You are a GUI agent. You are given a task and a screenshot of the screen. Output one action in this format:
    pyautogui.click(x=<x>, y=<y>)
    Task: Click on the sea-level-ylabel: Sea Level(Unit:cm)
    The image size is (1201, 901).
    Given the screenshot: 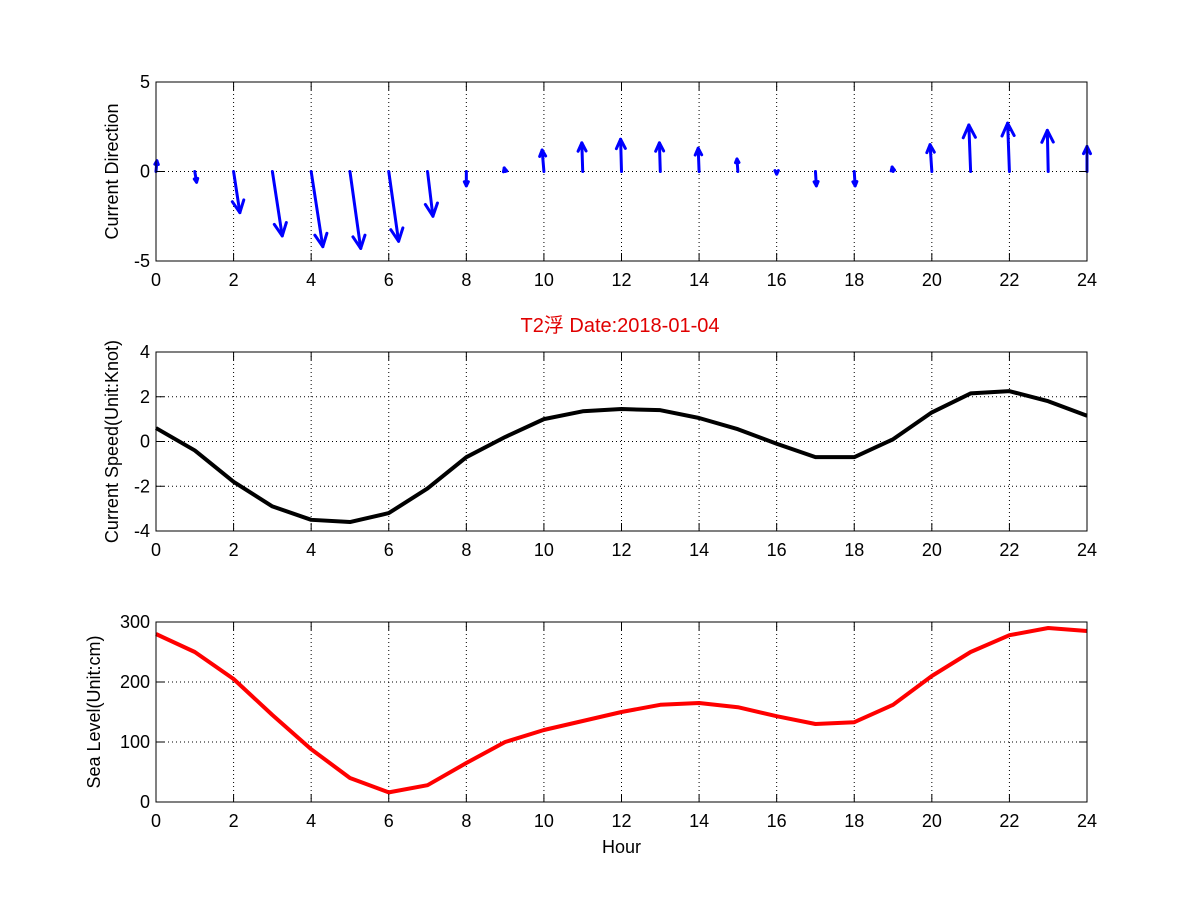 What is the action you would take?
    pyautogui.click(x=94, y=711)
    